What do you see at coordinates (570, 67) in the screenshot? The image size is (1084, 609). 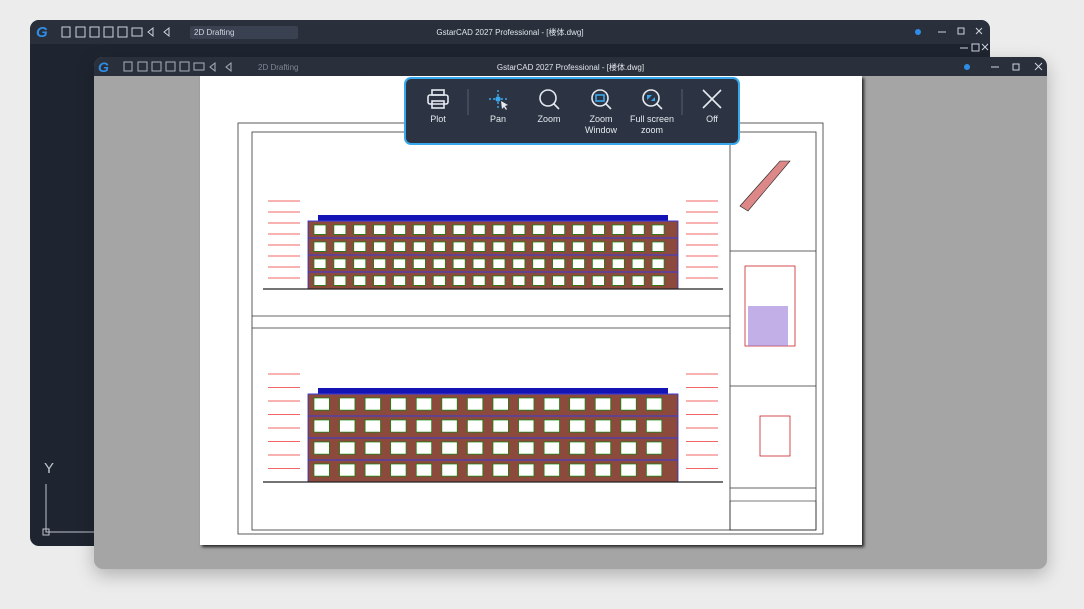 I see `window-title: GstarCAD 2027 Professional - [楼体.dwg]` at bounding box center [570, 67].